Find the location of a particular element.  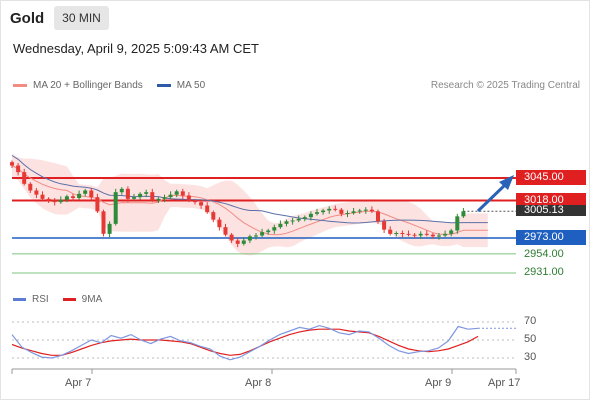

x-tick-apr17: Apr 17 is located at coordinates (504, 383).